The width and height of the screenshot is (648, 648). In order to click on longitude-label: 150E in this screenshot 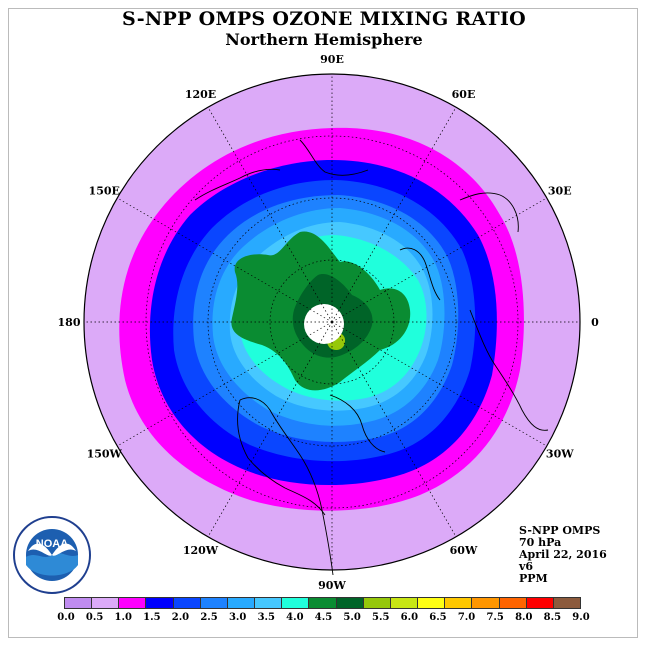, I will do `click(104, 191)`.